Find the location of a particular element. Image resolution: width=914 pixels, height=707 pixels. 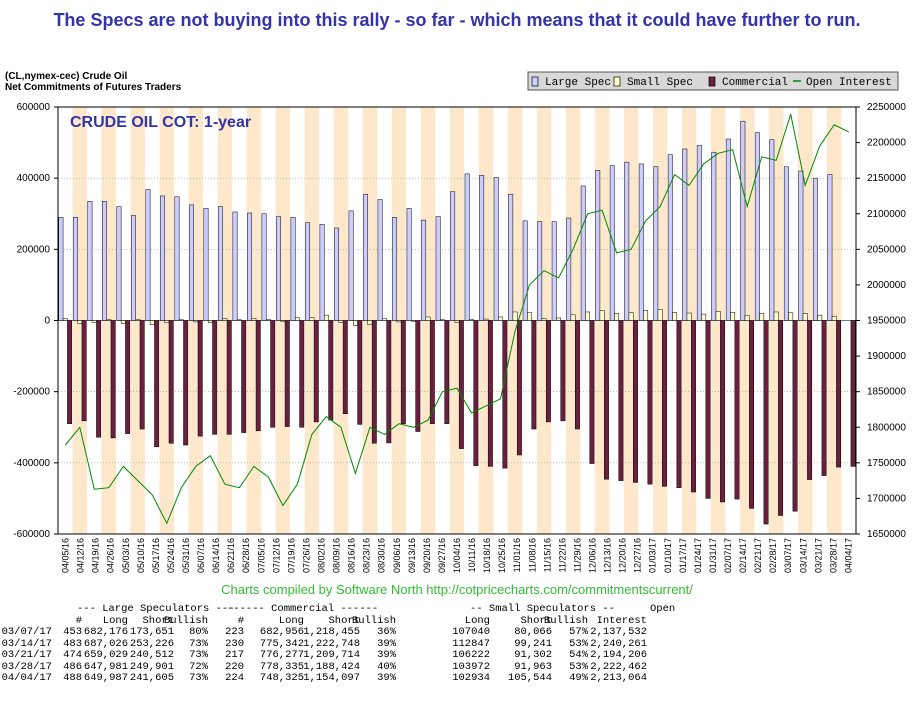

x-axis-tick-label: 10/25/16 is located at coordinates (502, 555).